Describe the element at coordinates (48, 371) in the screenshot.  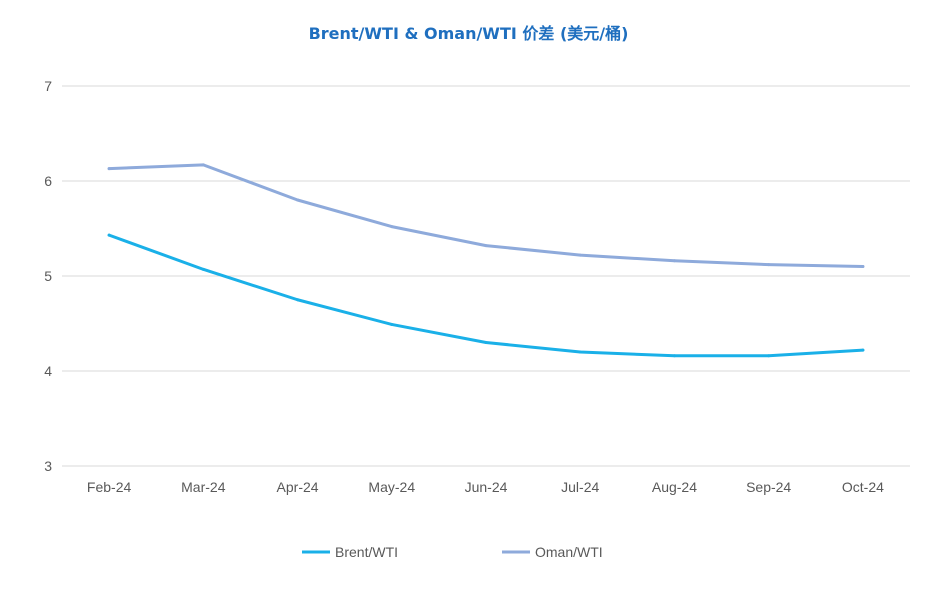
I see `y-tick-label: 4` at that location.